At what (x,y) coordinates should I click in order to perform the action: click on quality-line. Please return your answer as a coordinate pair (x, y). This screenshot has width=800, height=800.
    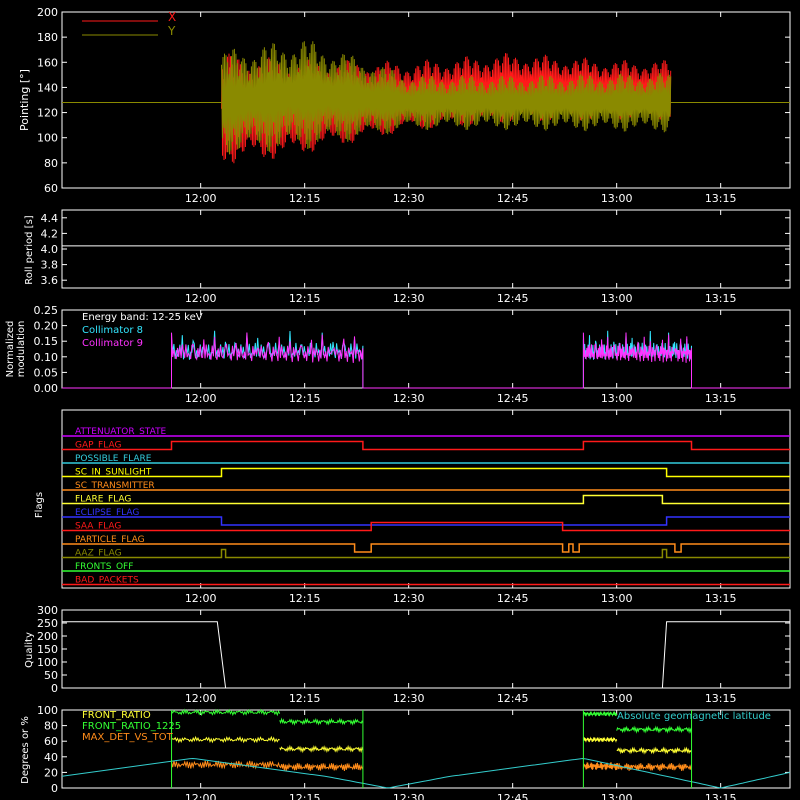
    Looking at the image, I should click on (426, 655).